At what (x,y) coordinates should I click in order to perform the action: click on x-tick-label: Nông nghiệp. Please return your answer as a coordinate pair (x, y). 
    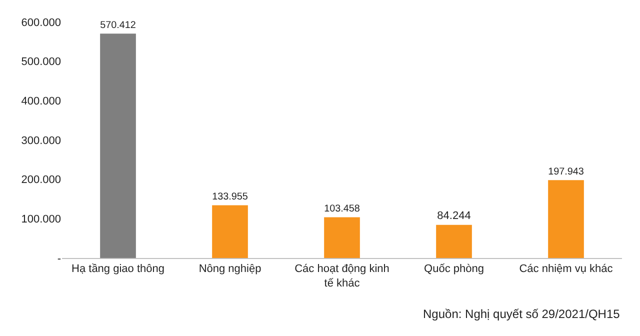
    Looking at the image, I should click on (230, 269).